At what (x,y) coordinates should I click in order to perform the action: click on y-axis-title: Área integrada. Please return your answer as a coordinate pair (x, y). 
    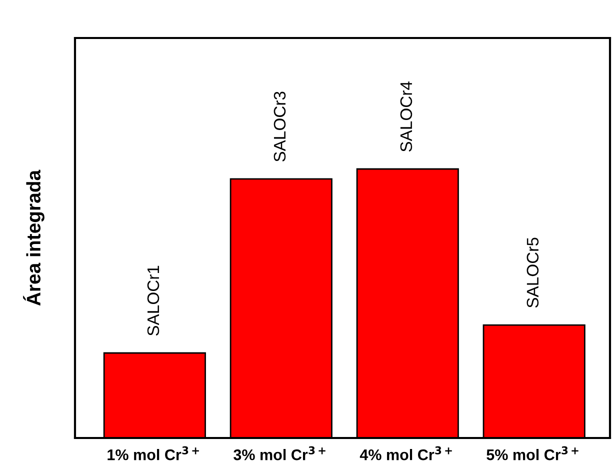
    Looking at the image, I should click on (33, 238).